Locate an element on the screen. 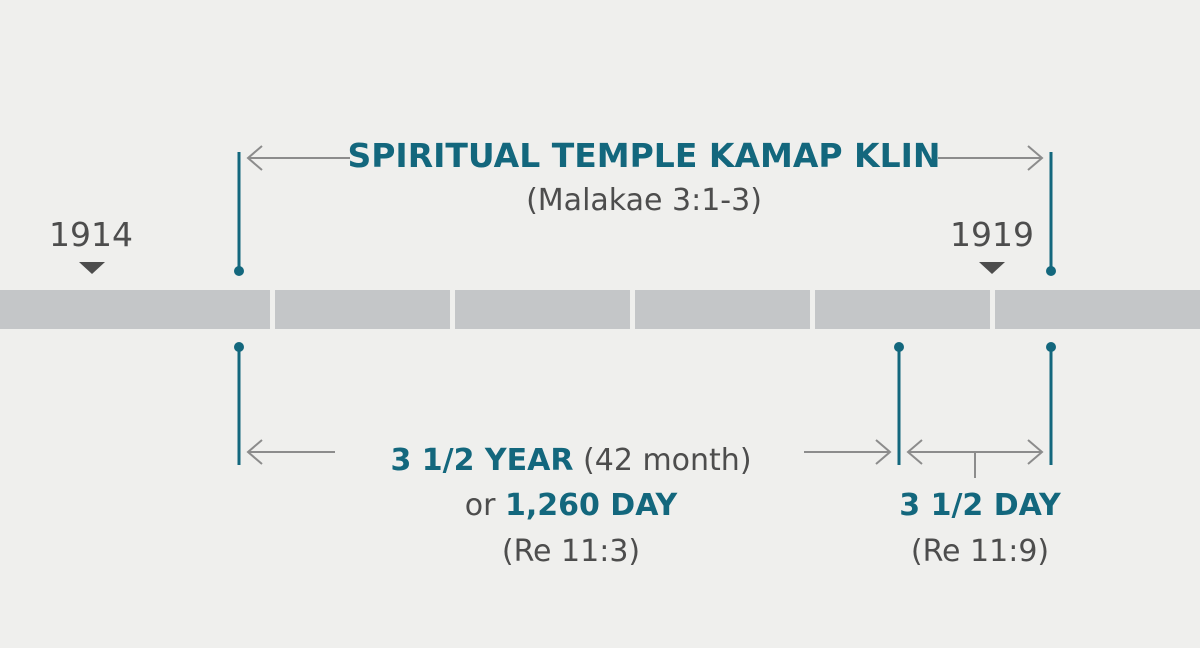 The width and height of the screenshot is (1200, 648). duration-years-line: 3 1/2 YEAR (42 month) is located at coordinates (570, 460).